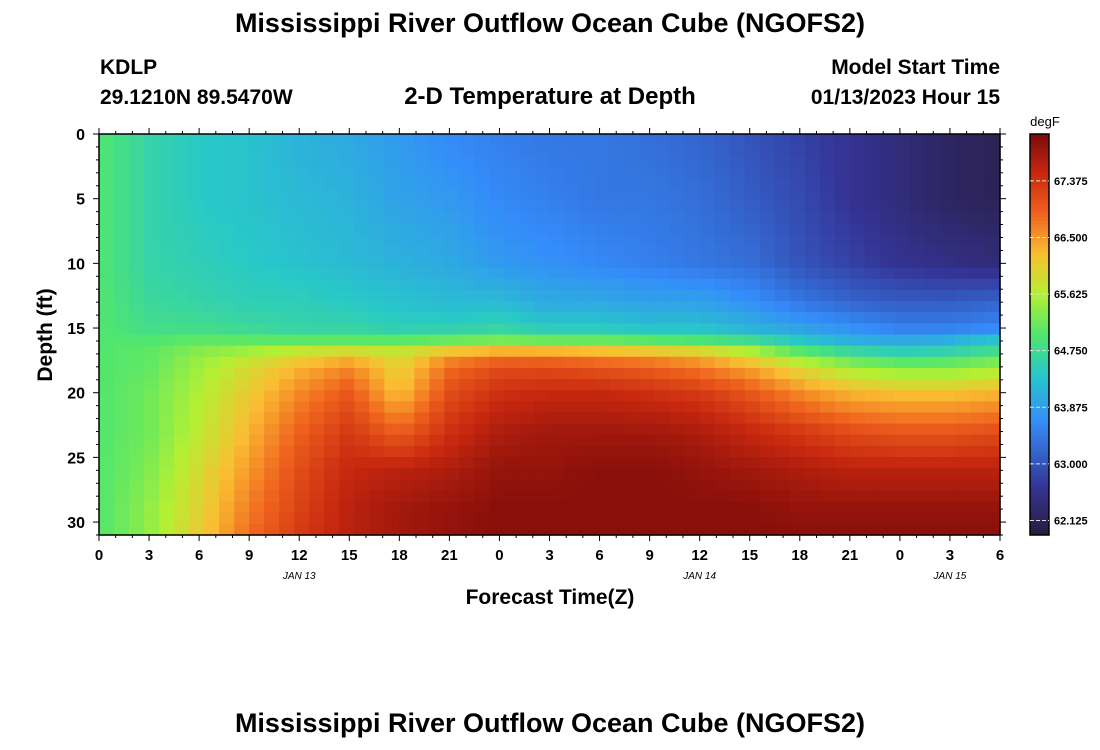  Describe the element at coordinates (1071, 238) in the screenshot. I see `colorbar-tick-label: 66.500` at that location.